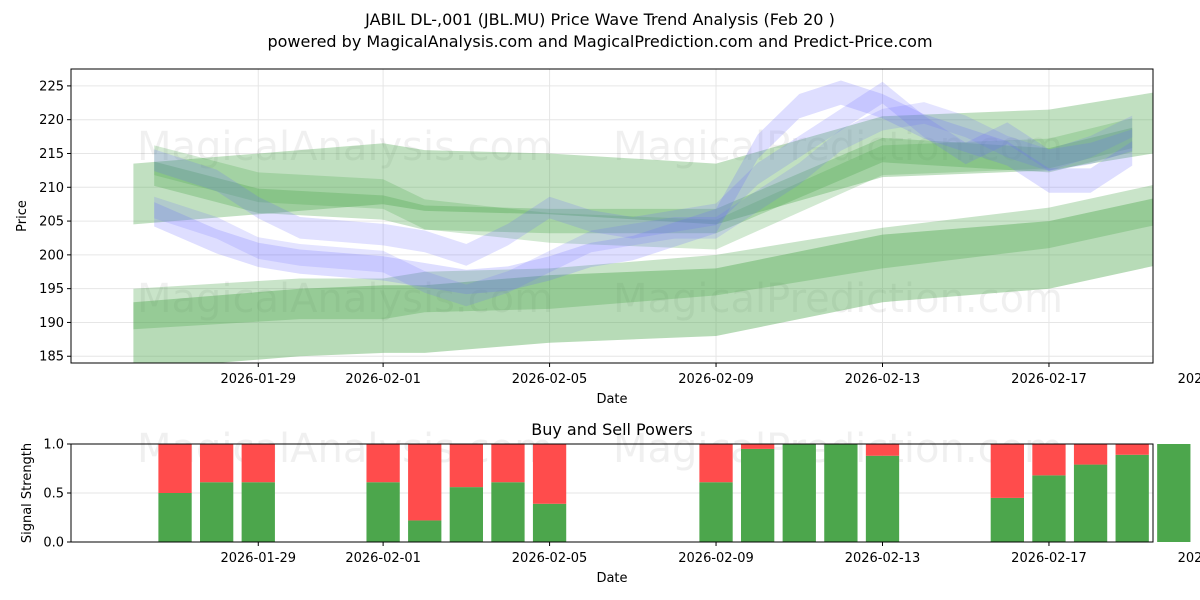  I want to click on price-x-tick-label-3: 2026-02-09, so click(716, 379).